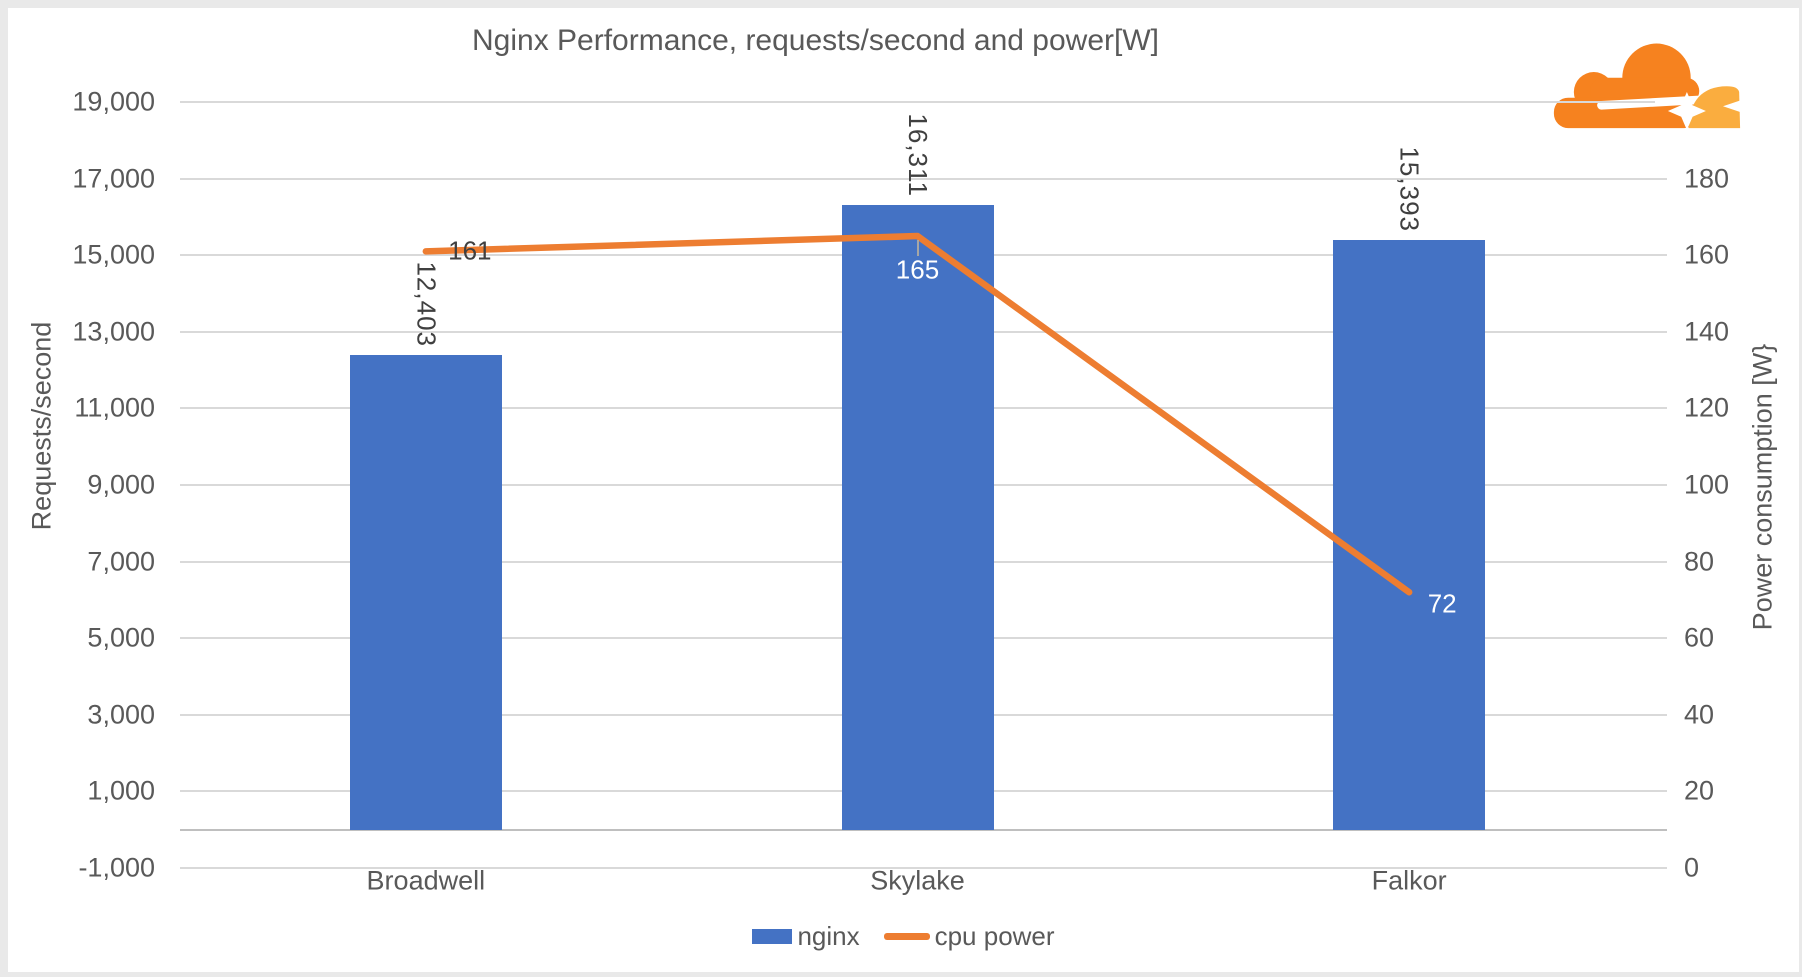  What do you see at coordinates (1442, 603) in the screenshot?
I see `line-data-label: 72` at bounding box center [1442, 603].